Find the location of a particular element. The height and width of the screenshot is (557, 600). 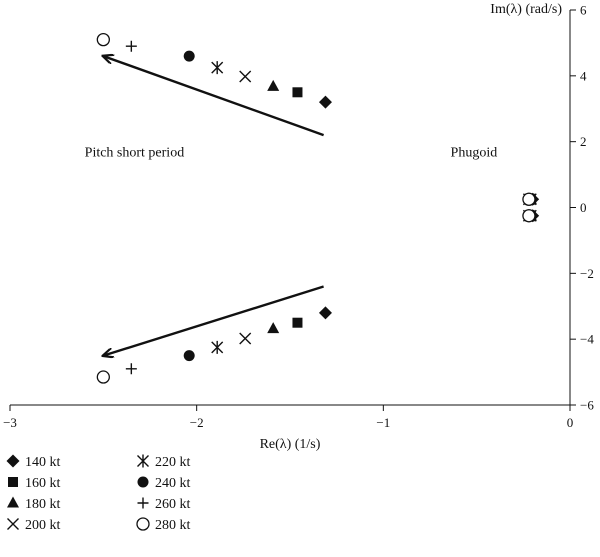

legend-label: 240 kt is located at coordinates (173, 483).